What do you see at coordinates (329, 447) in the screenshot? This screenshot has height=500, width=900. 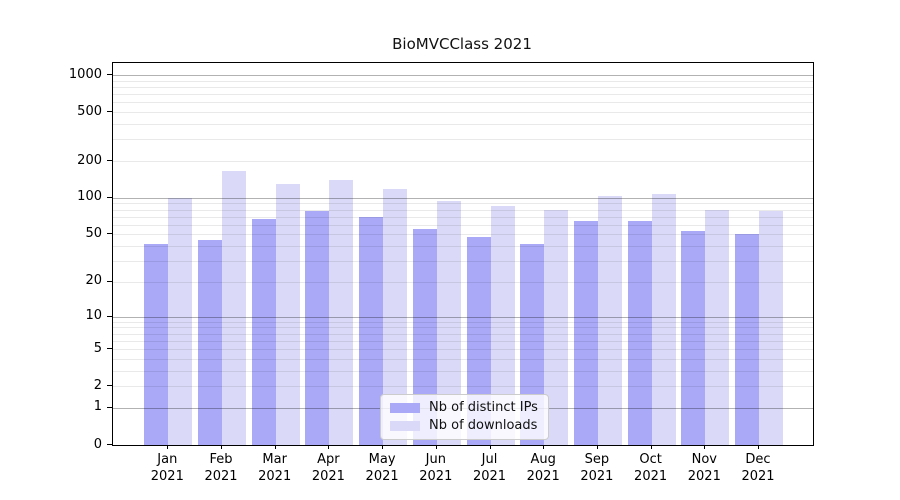 I see `x-tick-apr` at bounding box center [329, 447].